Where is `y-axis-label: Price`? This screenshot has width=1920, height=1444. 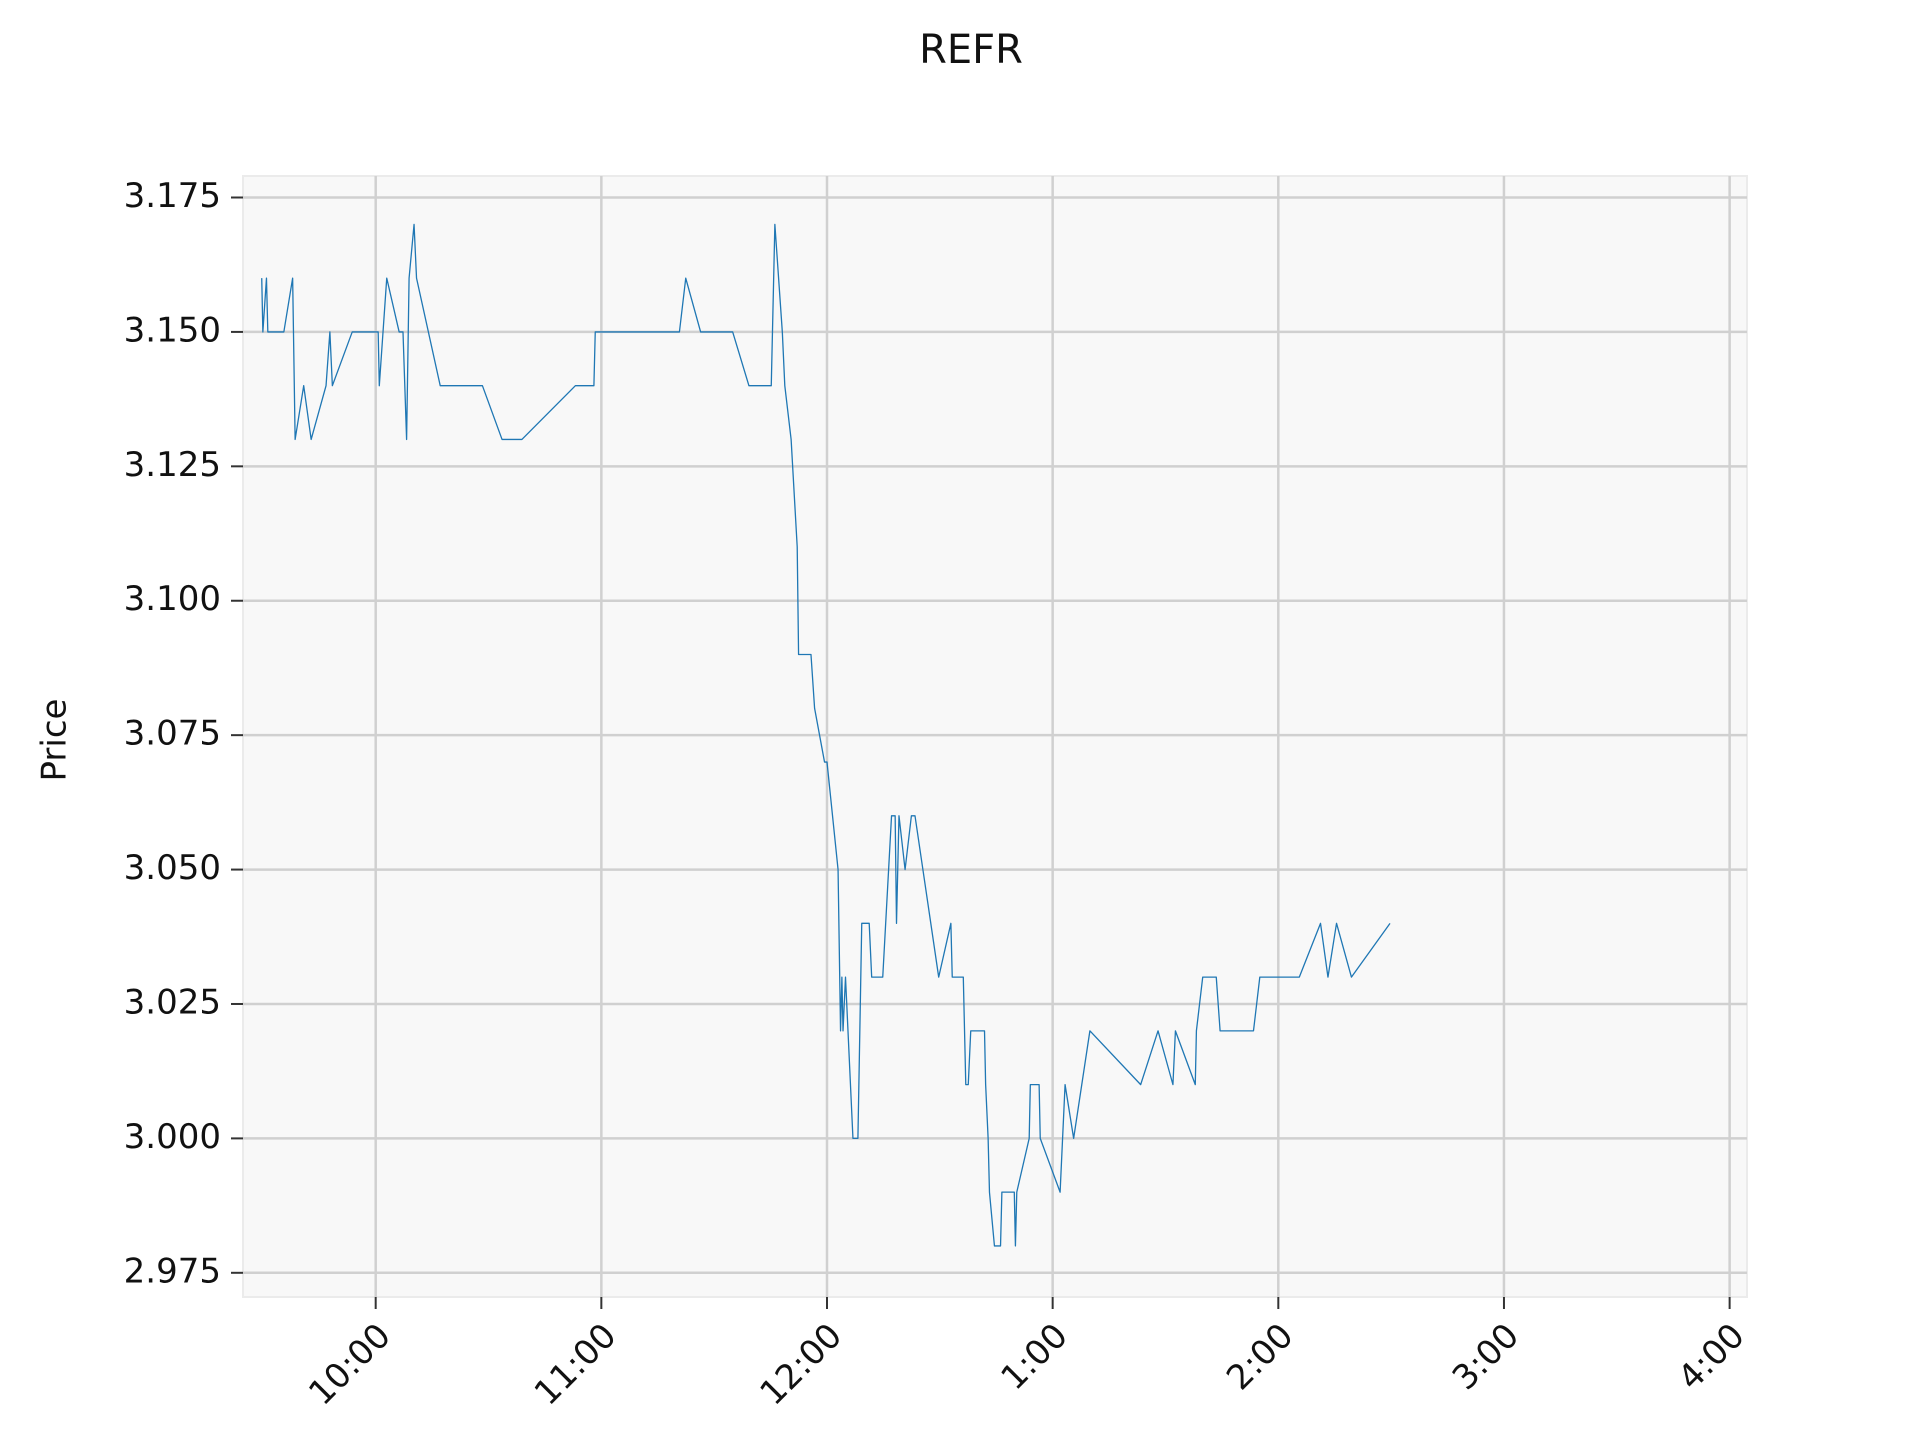 y-axis-label: Price is located at coordinates (55, 740).